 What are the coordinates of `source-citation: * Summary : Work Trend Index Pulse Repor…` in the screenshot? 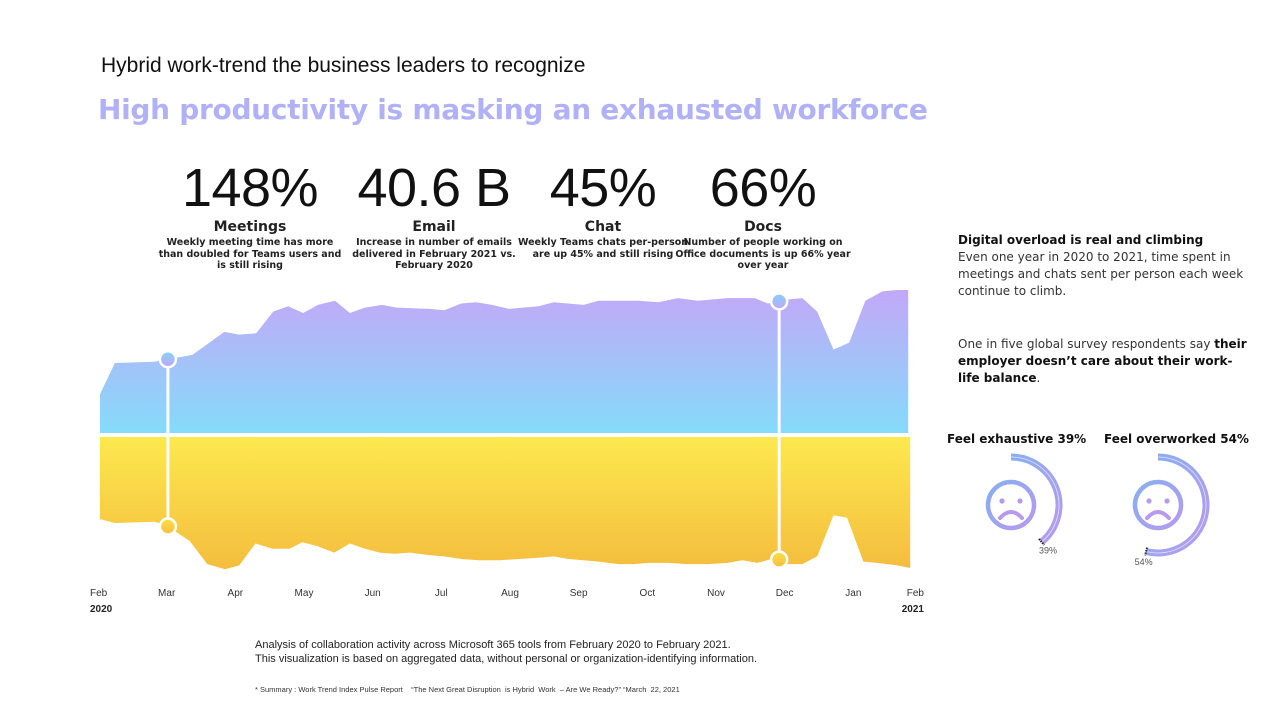 It's located at (467, 689).